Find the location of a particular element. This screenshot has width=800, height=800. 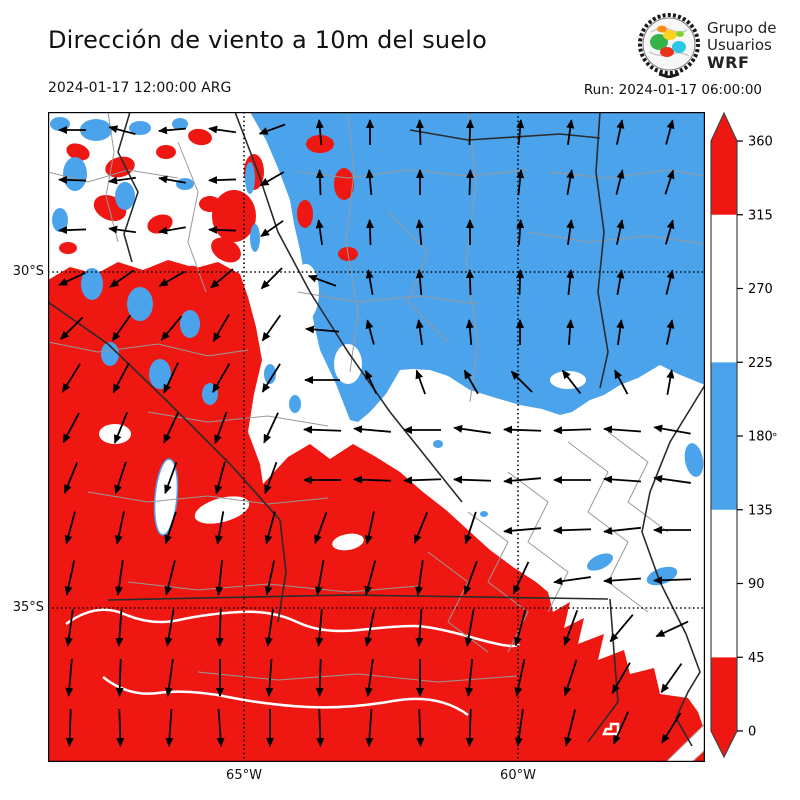

xtick-65w: 65°W is located at coordinates (244, 775).